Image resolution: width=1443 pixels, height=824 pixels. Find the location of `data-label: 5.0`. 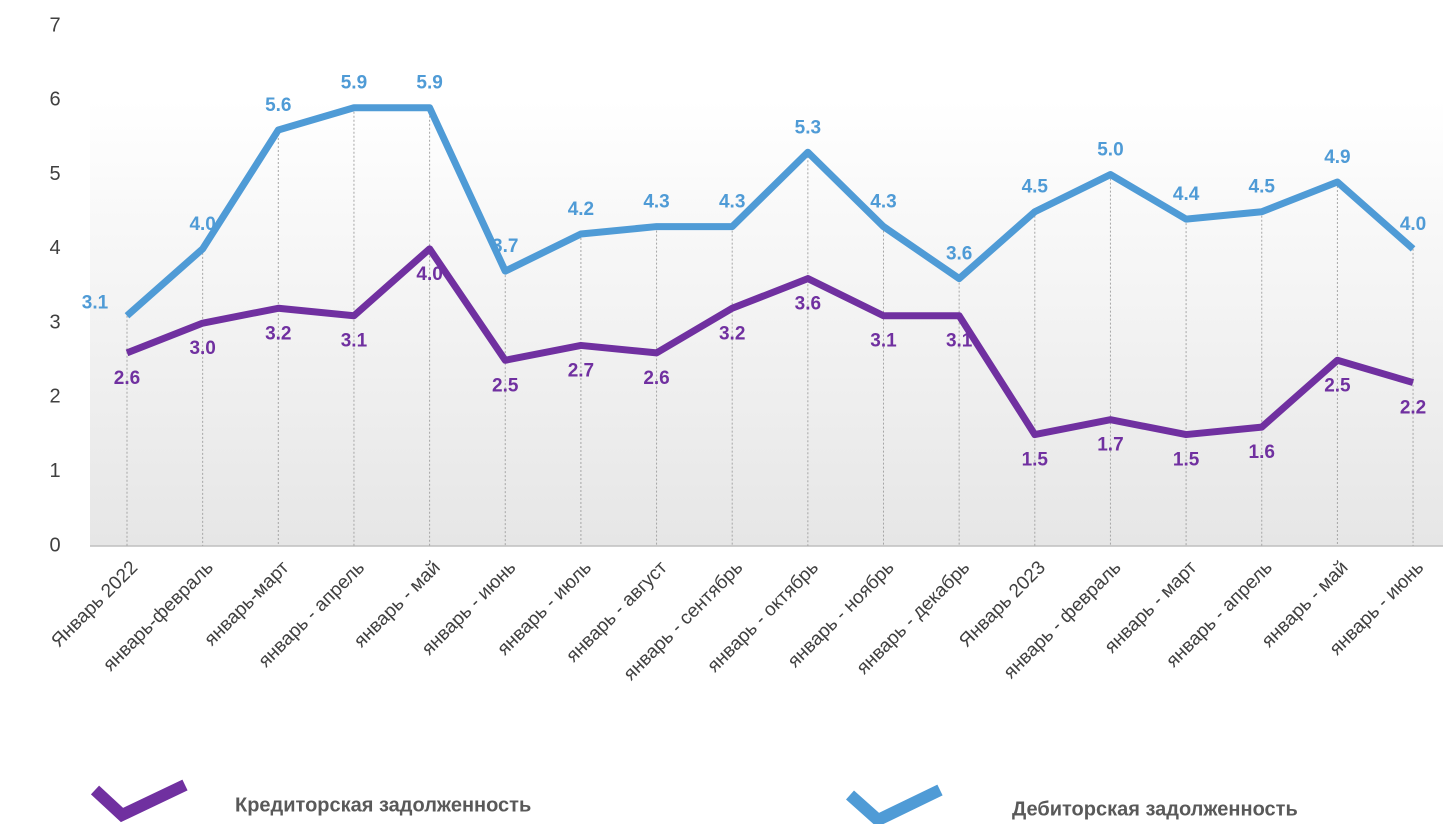

data-label: 5.0 is located at coordinates (1110, 150).